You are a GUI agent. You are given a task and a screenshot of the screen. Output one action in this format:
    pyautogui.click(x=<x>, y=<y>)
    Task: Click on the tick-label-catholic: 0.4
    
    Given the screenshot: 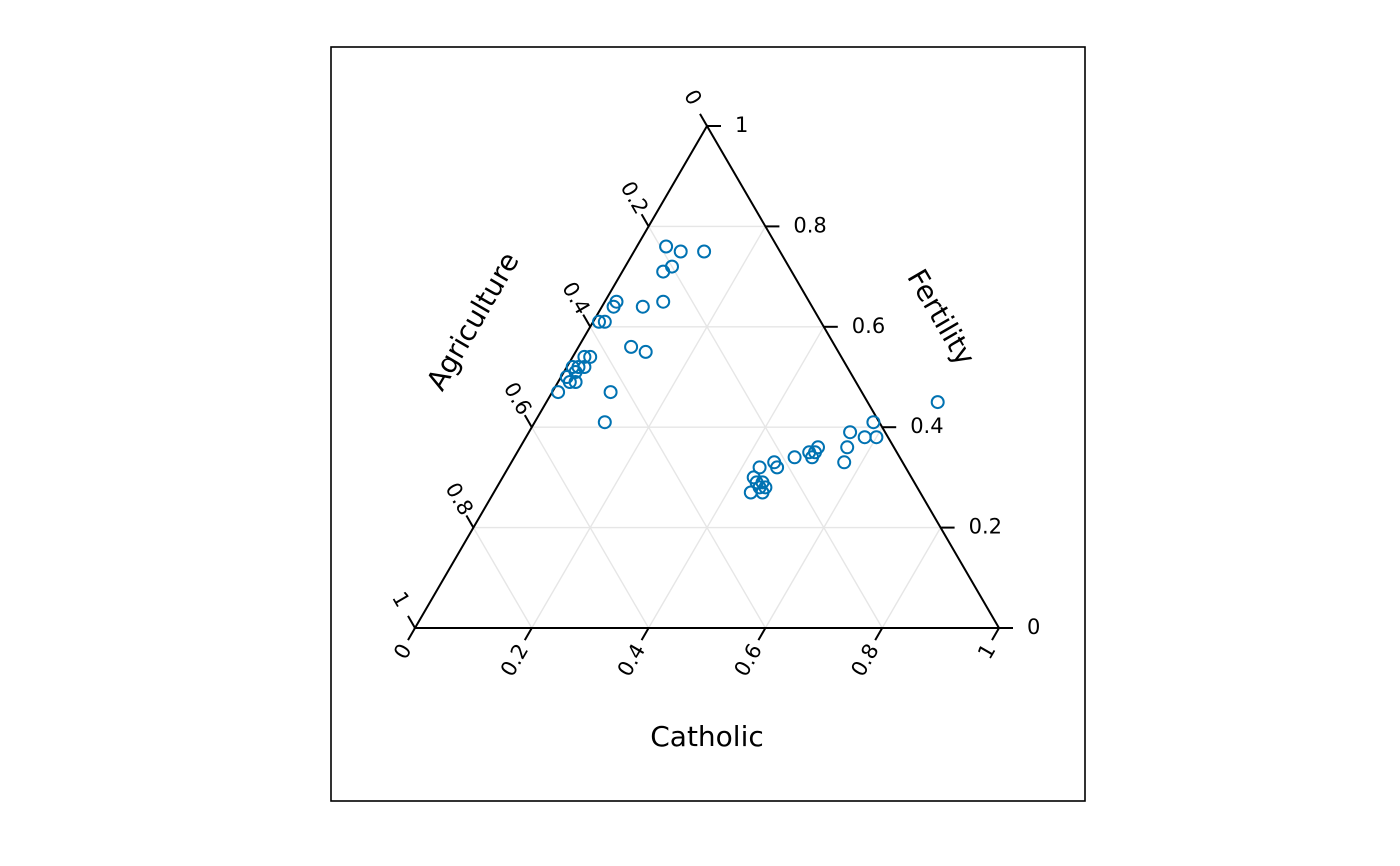 What is the action you would take?
    pyautogui.click(x=631, y=660)
    